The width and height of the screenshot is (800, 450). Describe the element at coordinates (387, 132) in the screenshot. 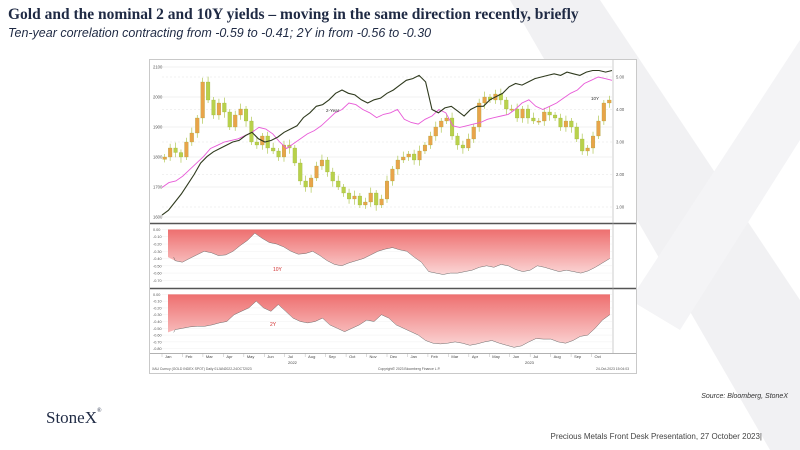

I see `series-line-10y` at that location.